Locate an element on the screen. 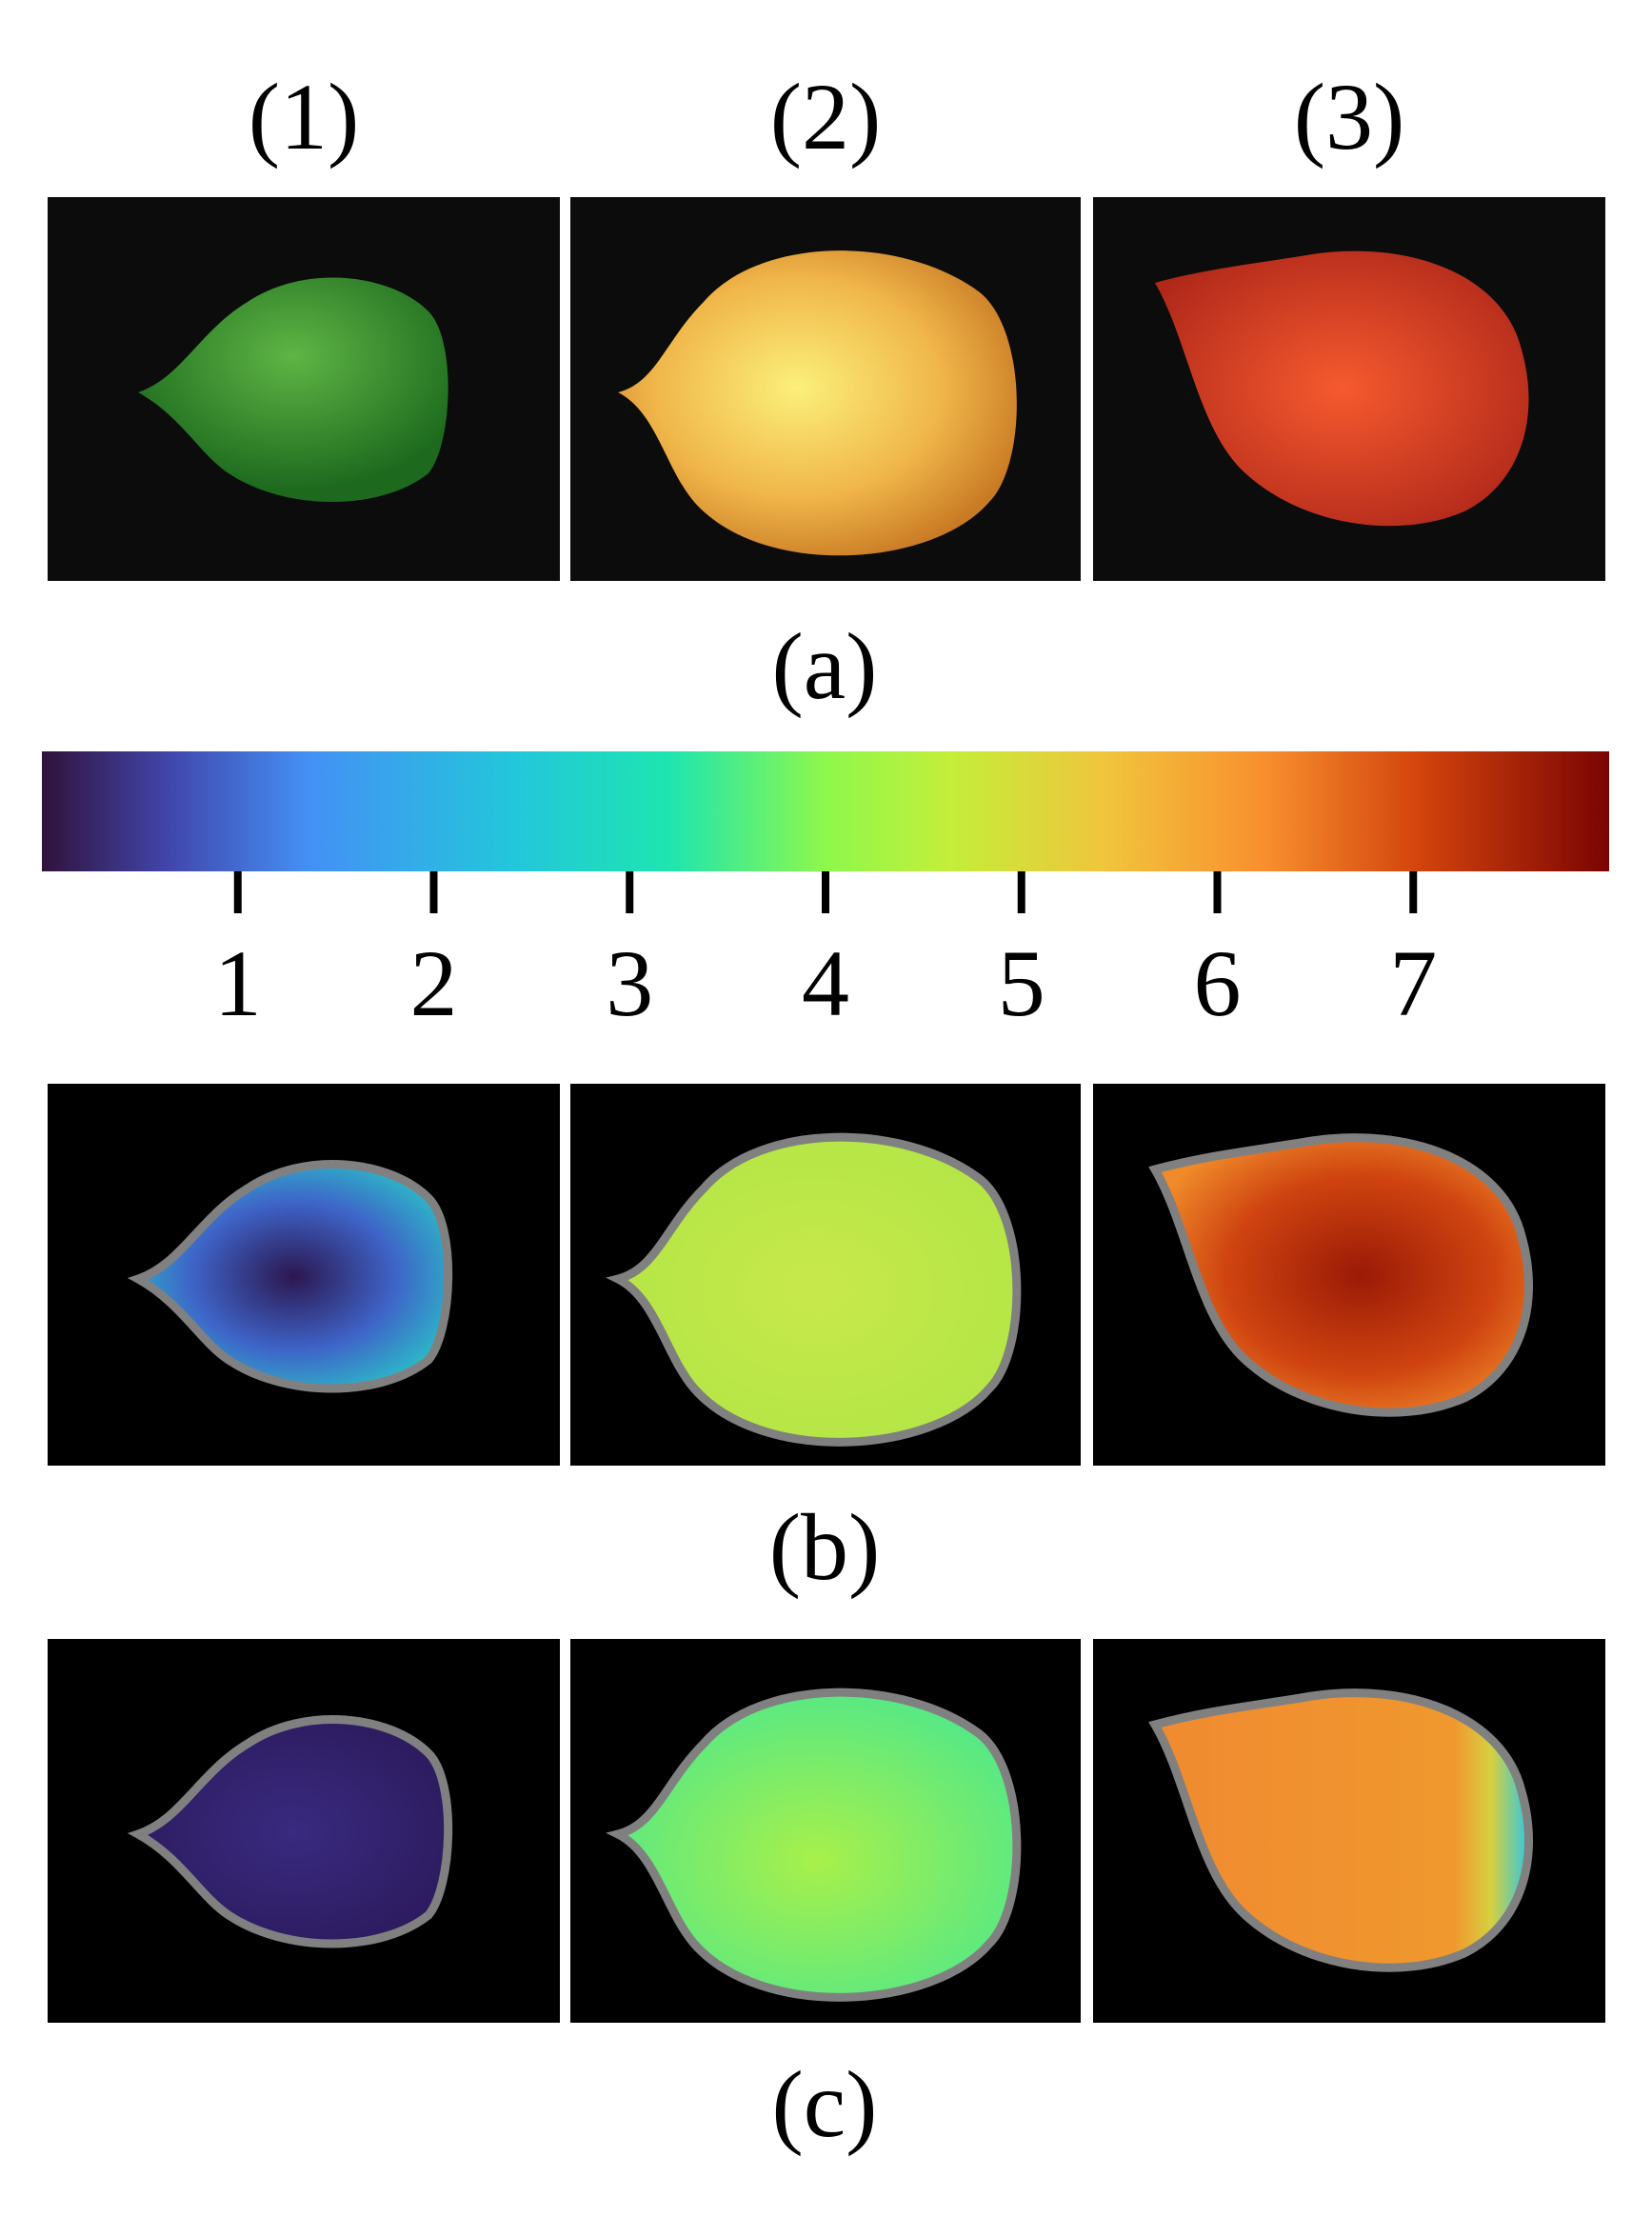  row-label: (a) is located at coordinates (825, 666).